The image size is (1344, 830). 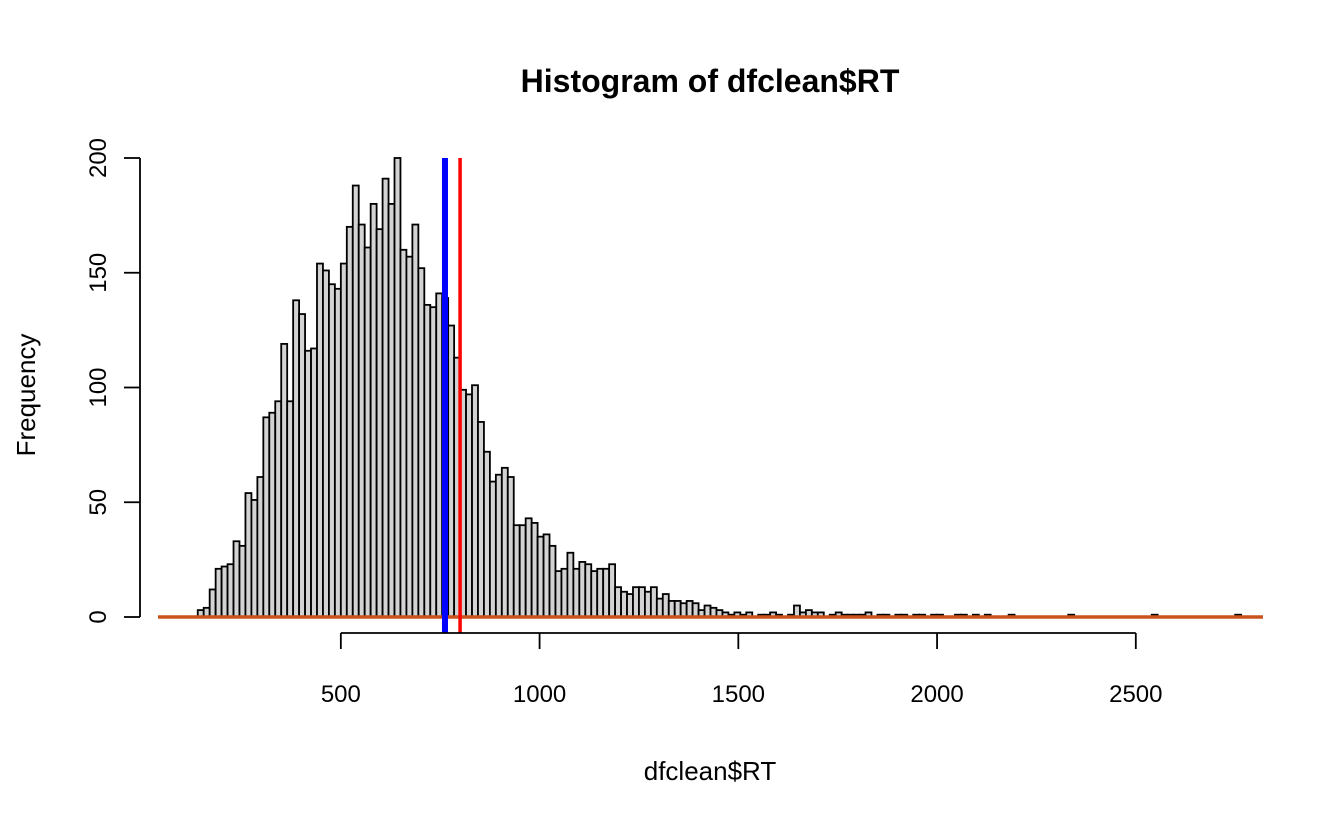 I want to click on y-tick-label: 100, so click(x=98, y=387).